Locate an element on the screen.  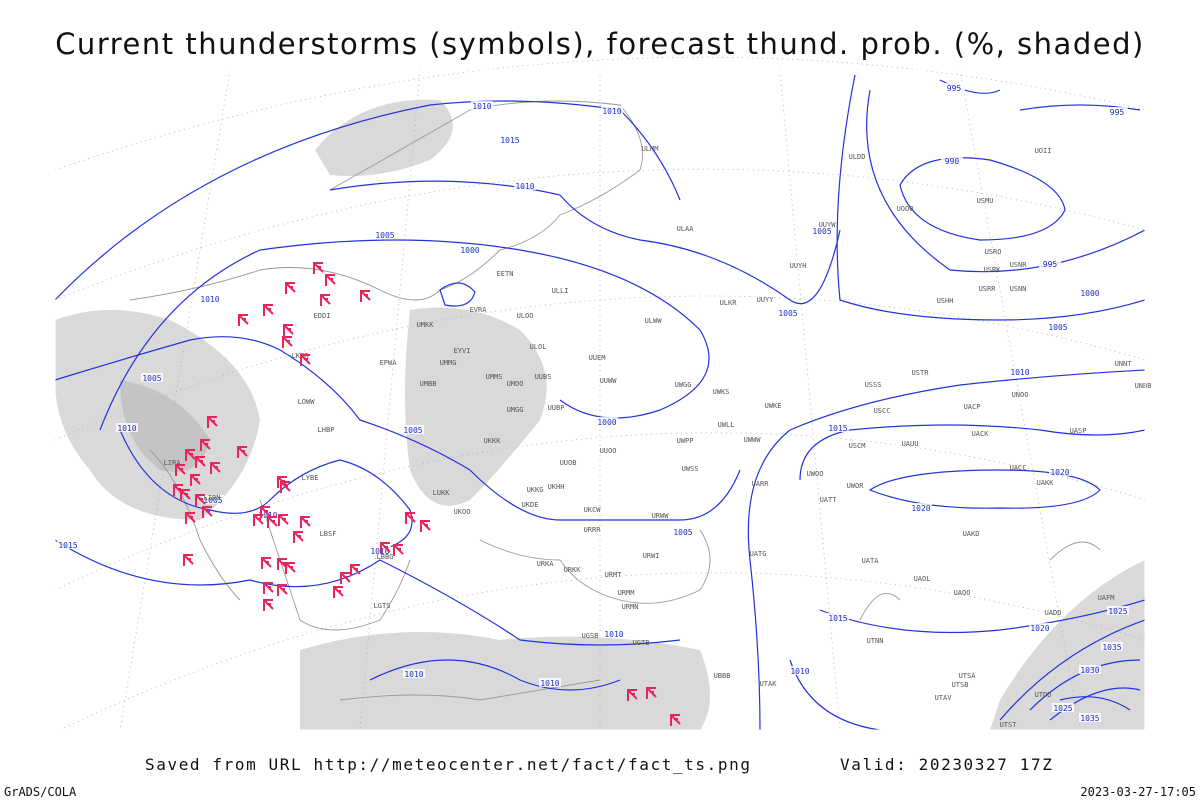
station-label: UTDD is located at coordinates (1043, 695).